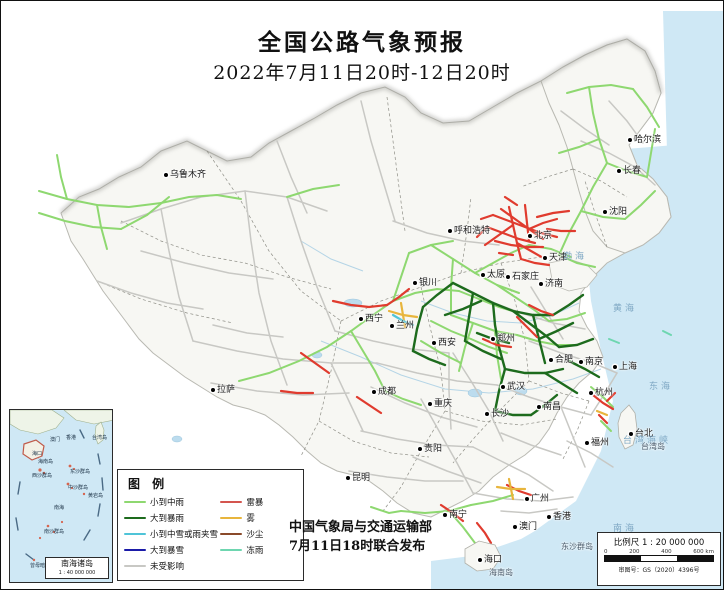 The image size is (724, 590). What do you see at coordinates (540, 499) in the screenshot?
I see `city-name: 广州` at bounding box center [540, 499].